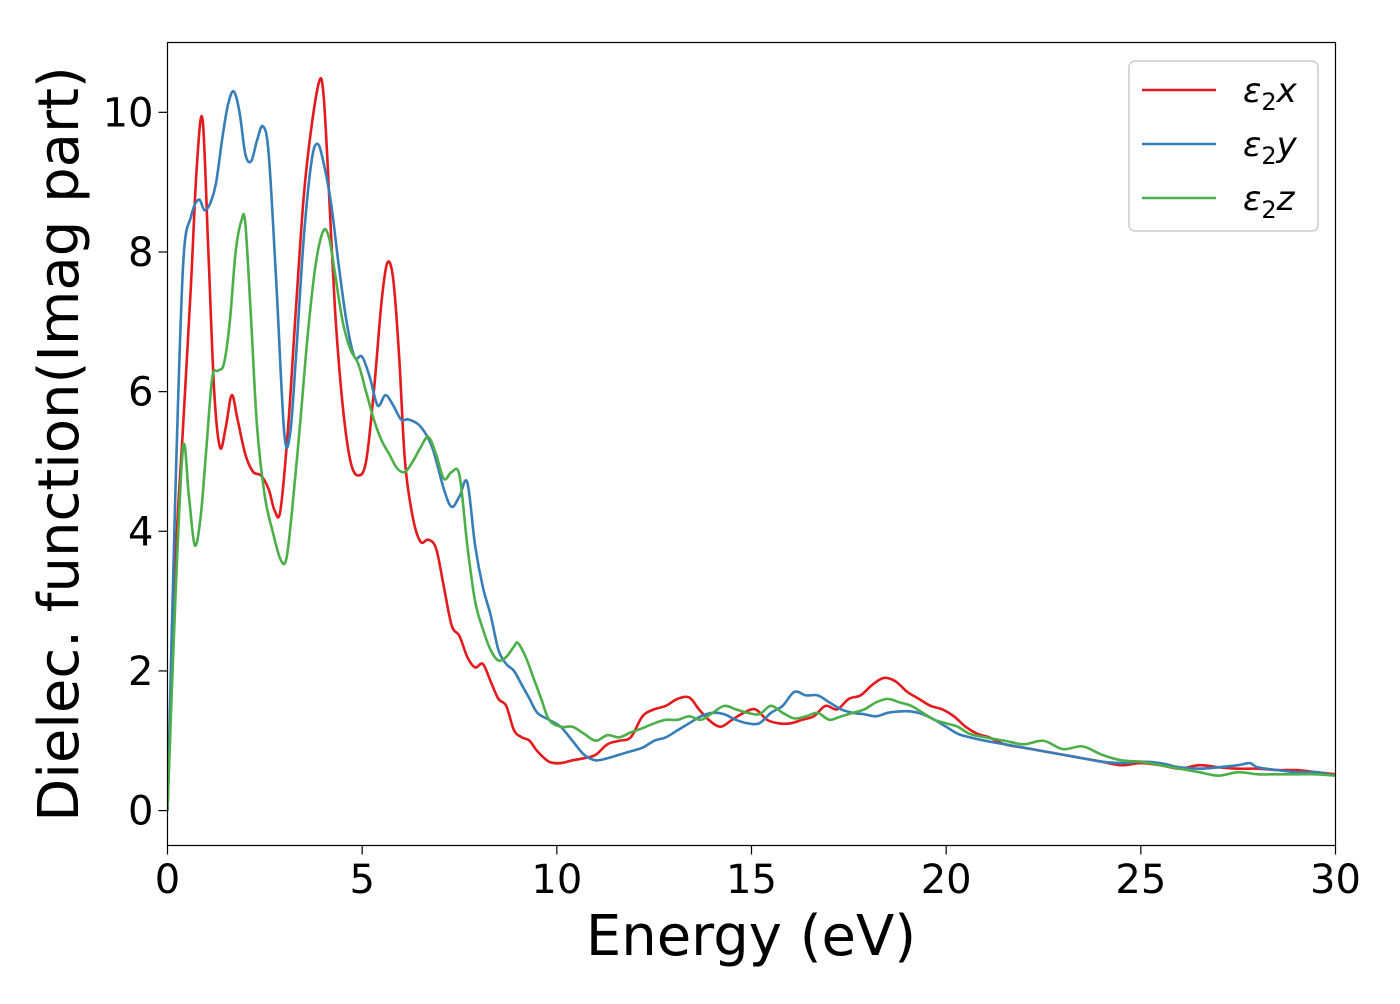  What do you see at coordinates (128, 113) in the screenshot?
I see `y-tick-label: 10` at bounding box center [128, 113].